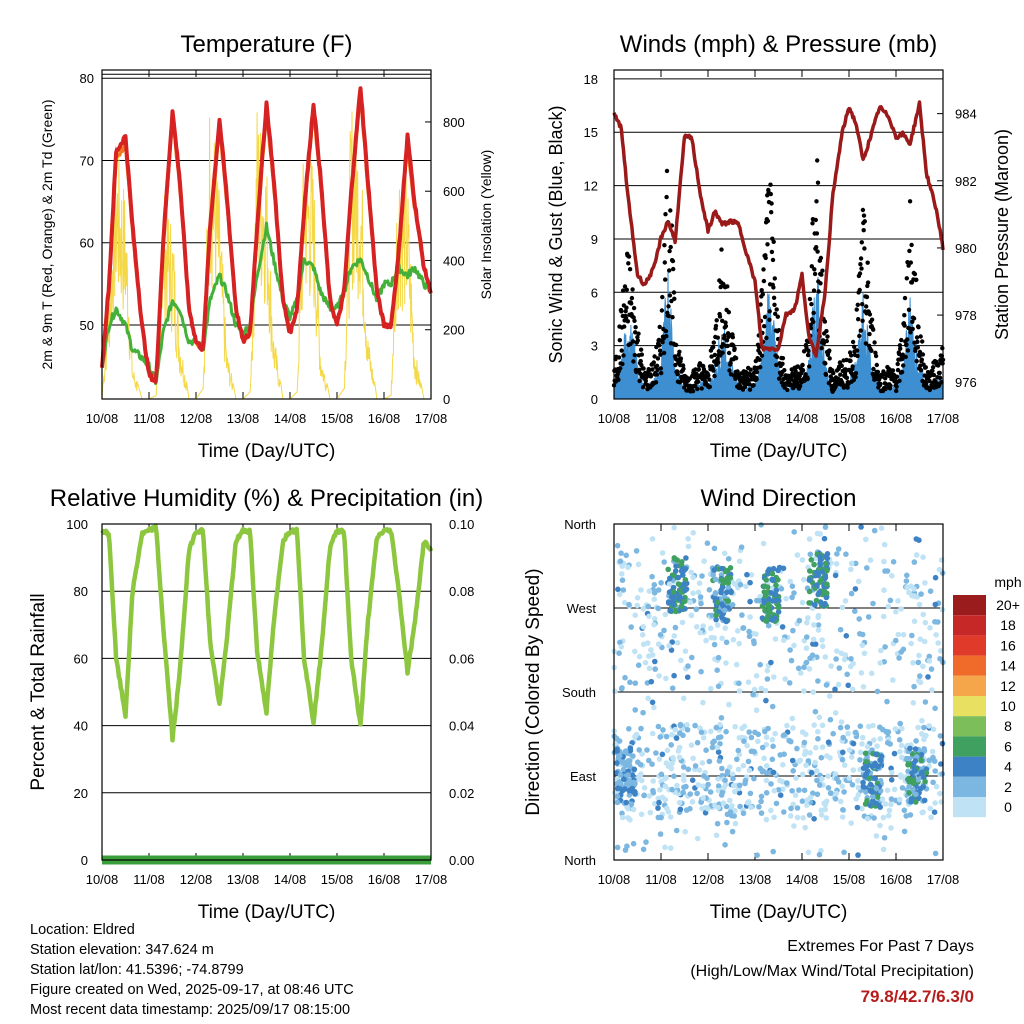 The image size is (1024, 1024). Describe the element at coordinates (969, 766) in the screenshot. I see `colorbar-swatch` at that location.